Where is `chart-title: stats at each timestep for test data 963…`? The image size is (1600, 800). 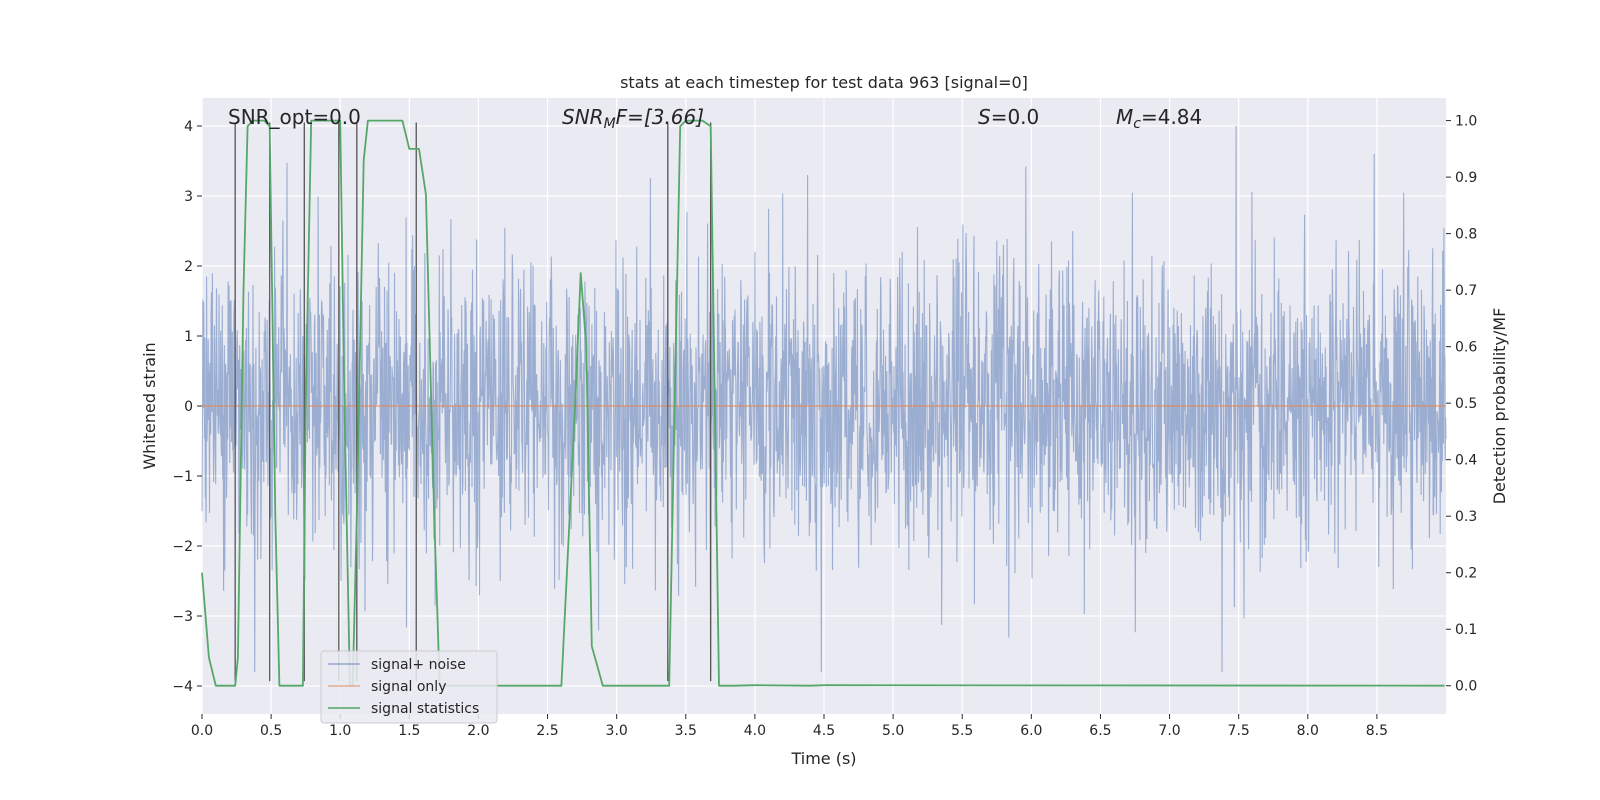 chart-title: stats at each timestep for test data 963… is located at coordinates (824, 82).